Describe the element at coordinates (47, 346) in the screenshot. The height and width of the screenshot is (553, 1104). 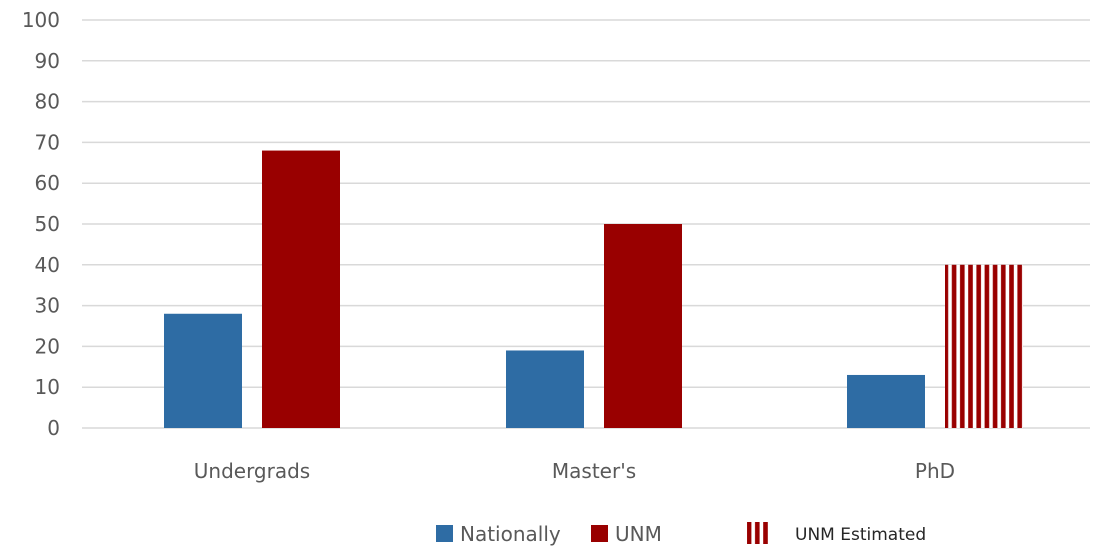
I see `y-tick-label-20: 20` at that location.